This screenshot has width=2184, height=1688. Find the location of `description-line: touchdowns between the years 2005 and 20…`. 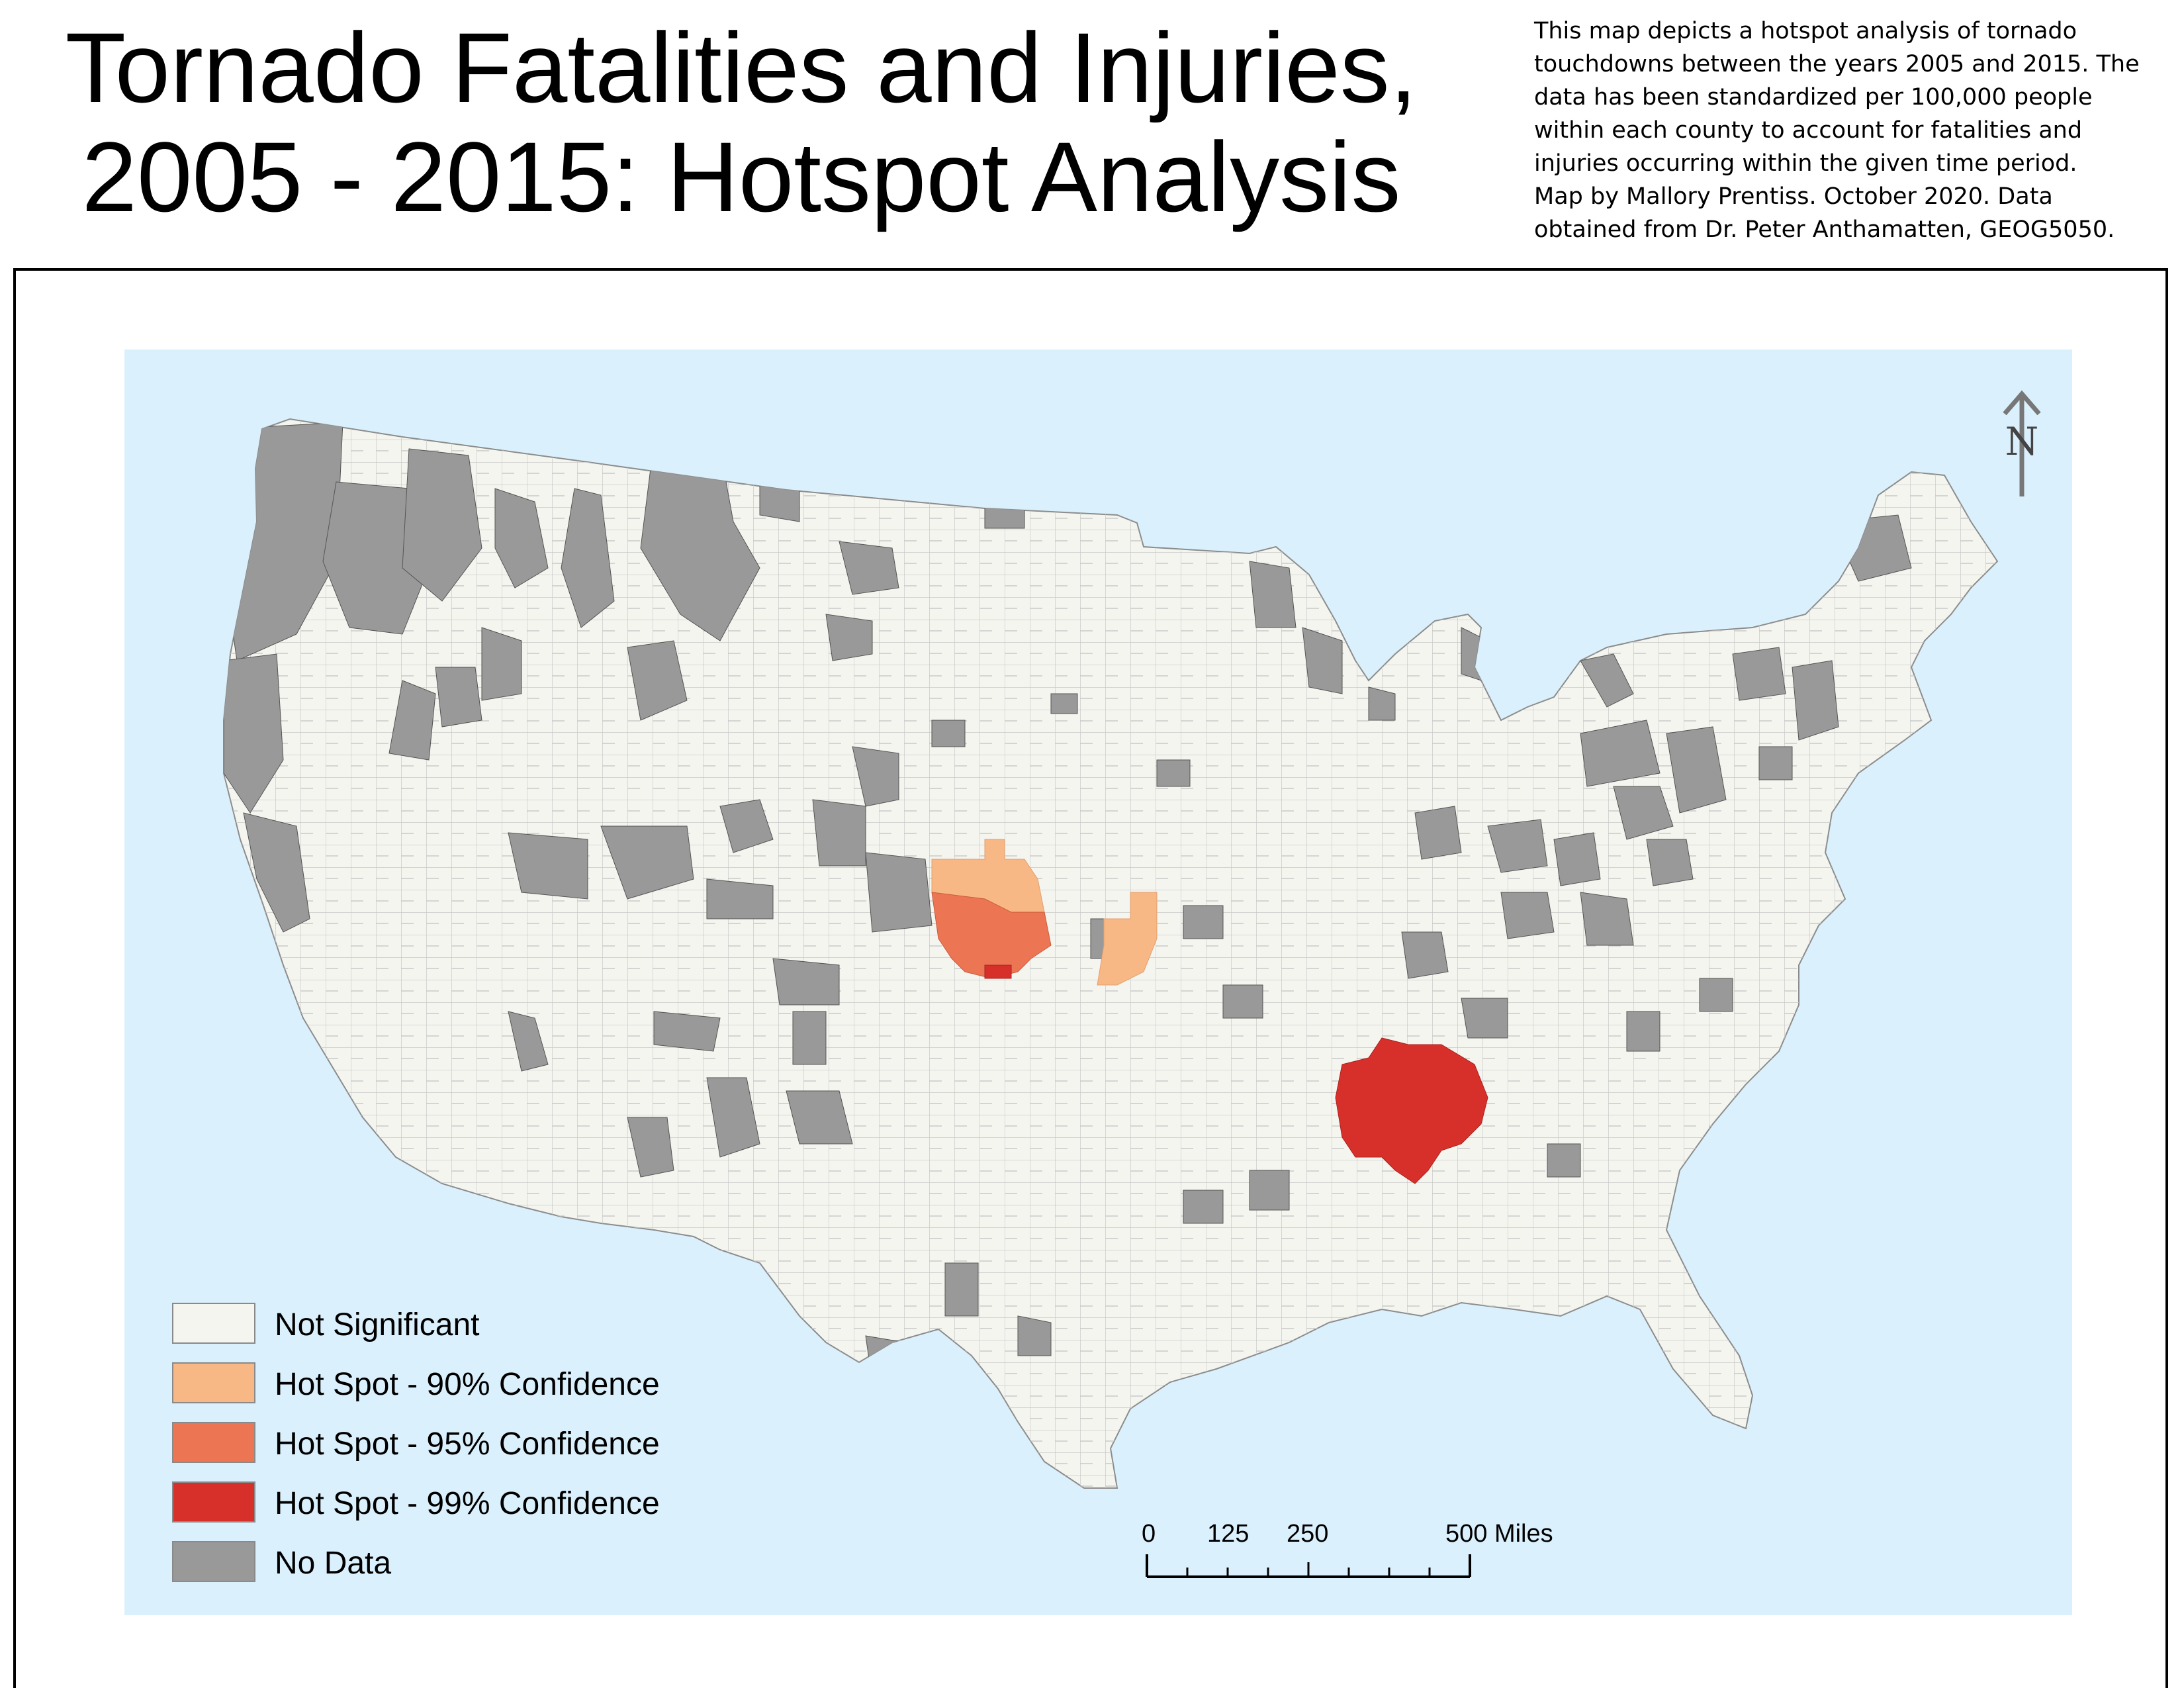

description-line: touchdowns between the years 2005 and 20… is located at coordinates (1837, 64).